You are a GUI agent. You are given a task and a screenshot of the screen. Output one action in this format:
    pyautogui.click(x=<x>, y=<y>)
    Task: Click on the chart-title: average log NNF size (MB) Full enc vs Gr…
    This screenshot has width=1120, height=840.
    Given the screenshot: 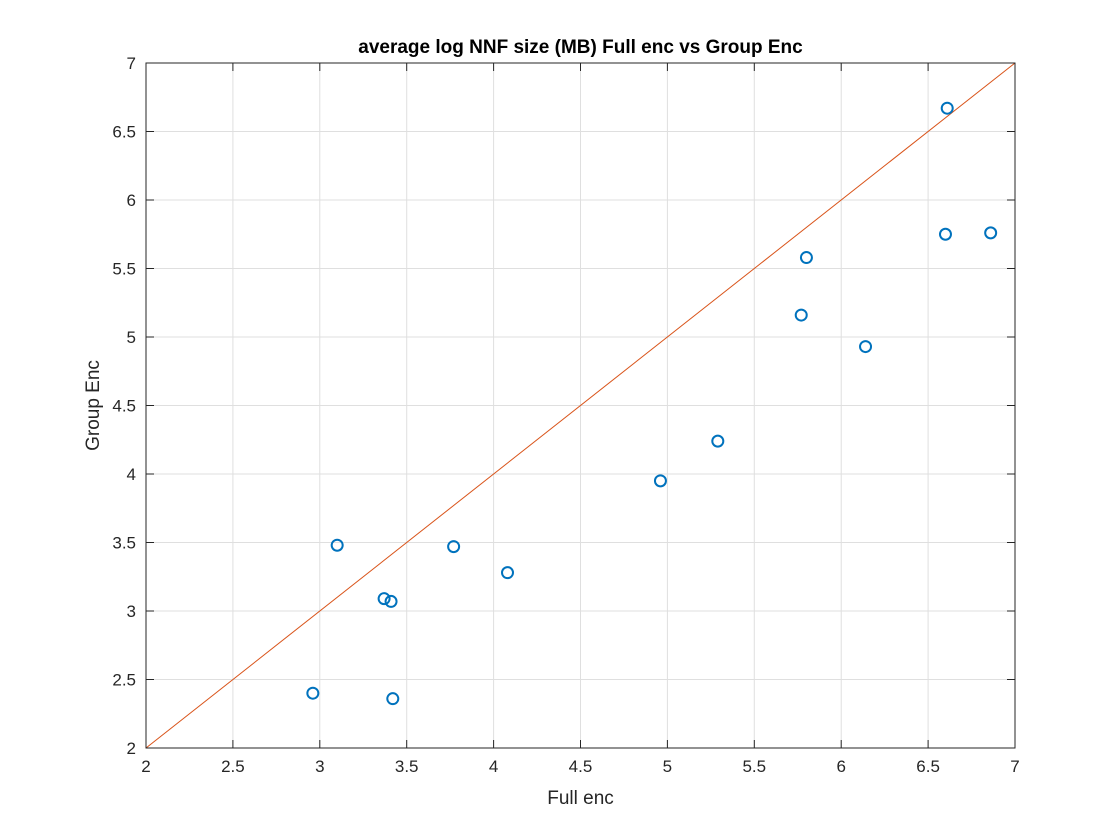 What is the action you would take?
    pyautogui.click(x=580, y=47)
    